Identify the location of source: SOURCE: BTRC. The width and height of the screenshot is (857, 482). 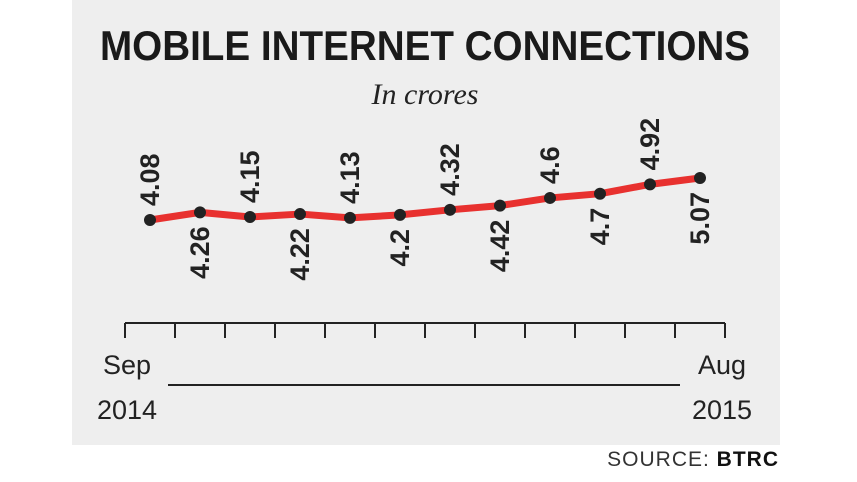
(693, 460).